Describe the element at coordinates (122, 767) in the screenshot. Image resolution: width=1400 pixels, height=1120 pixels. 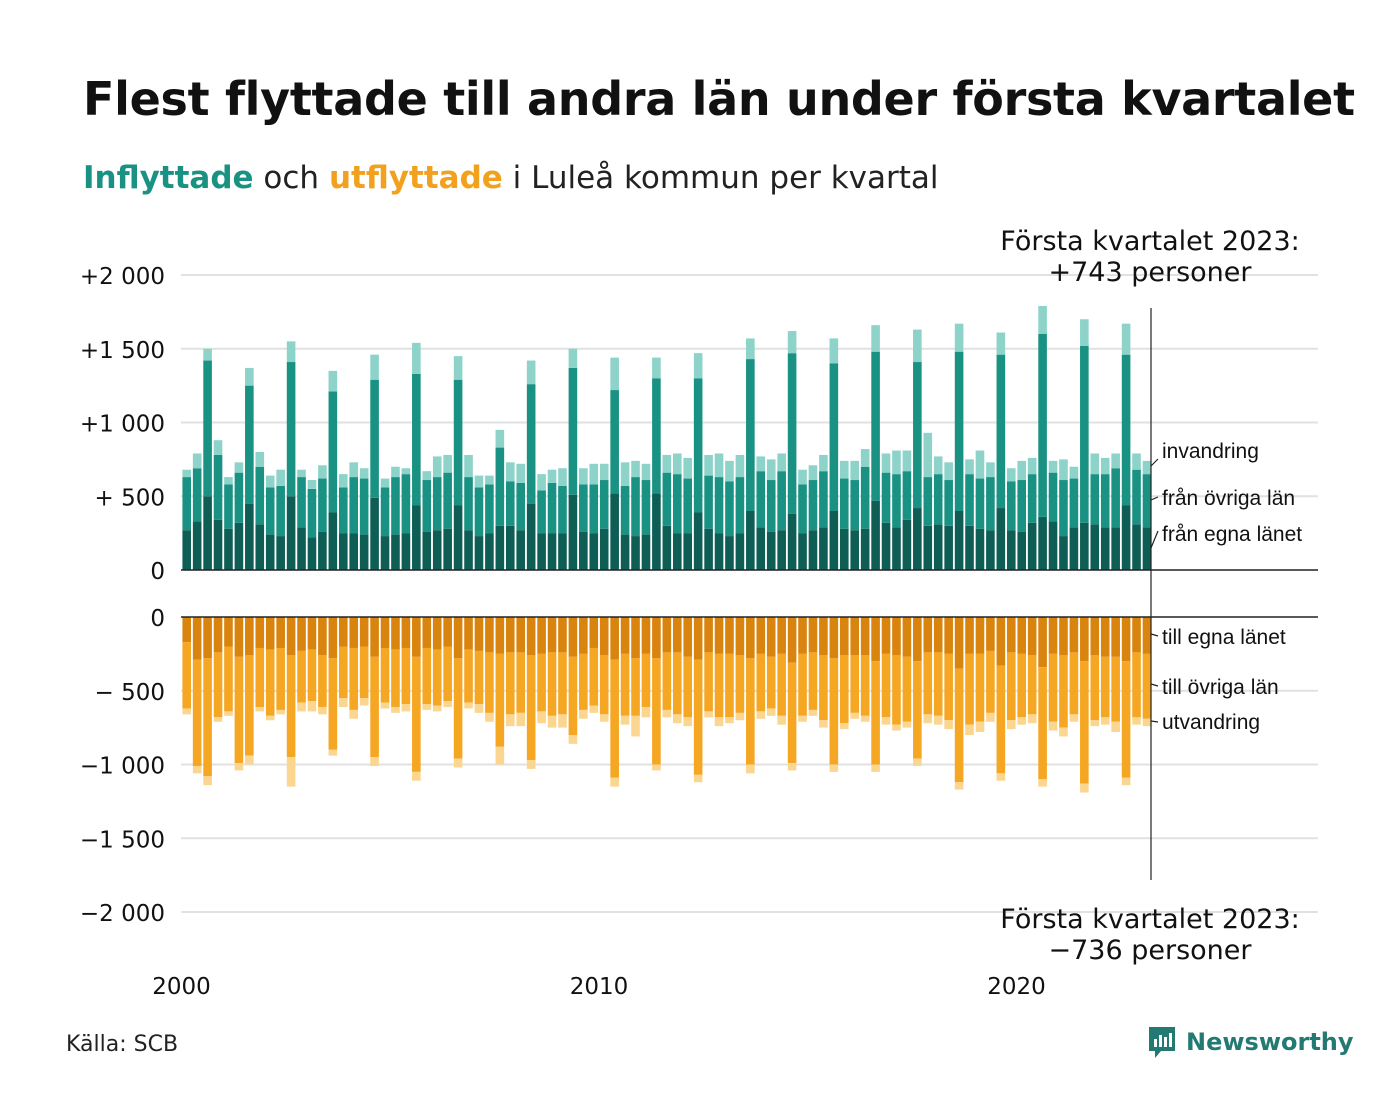
I see `y-tick-label-bottom: −1 000` at that location.